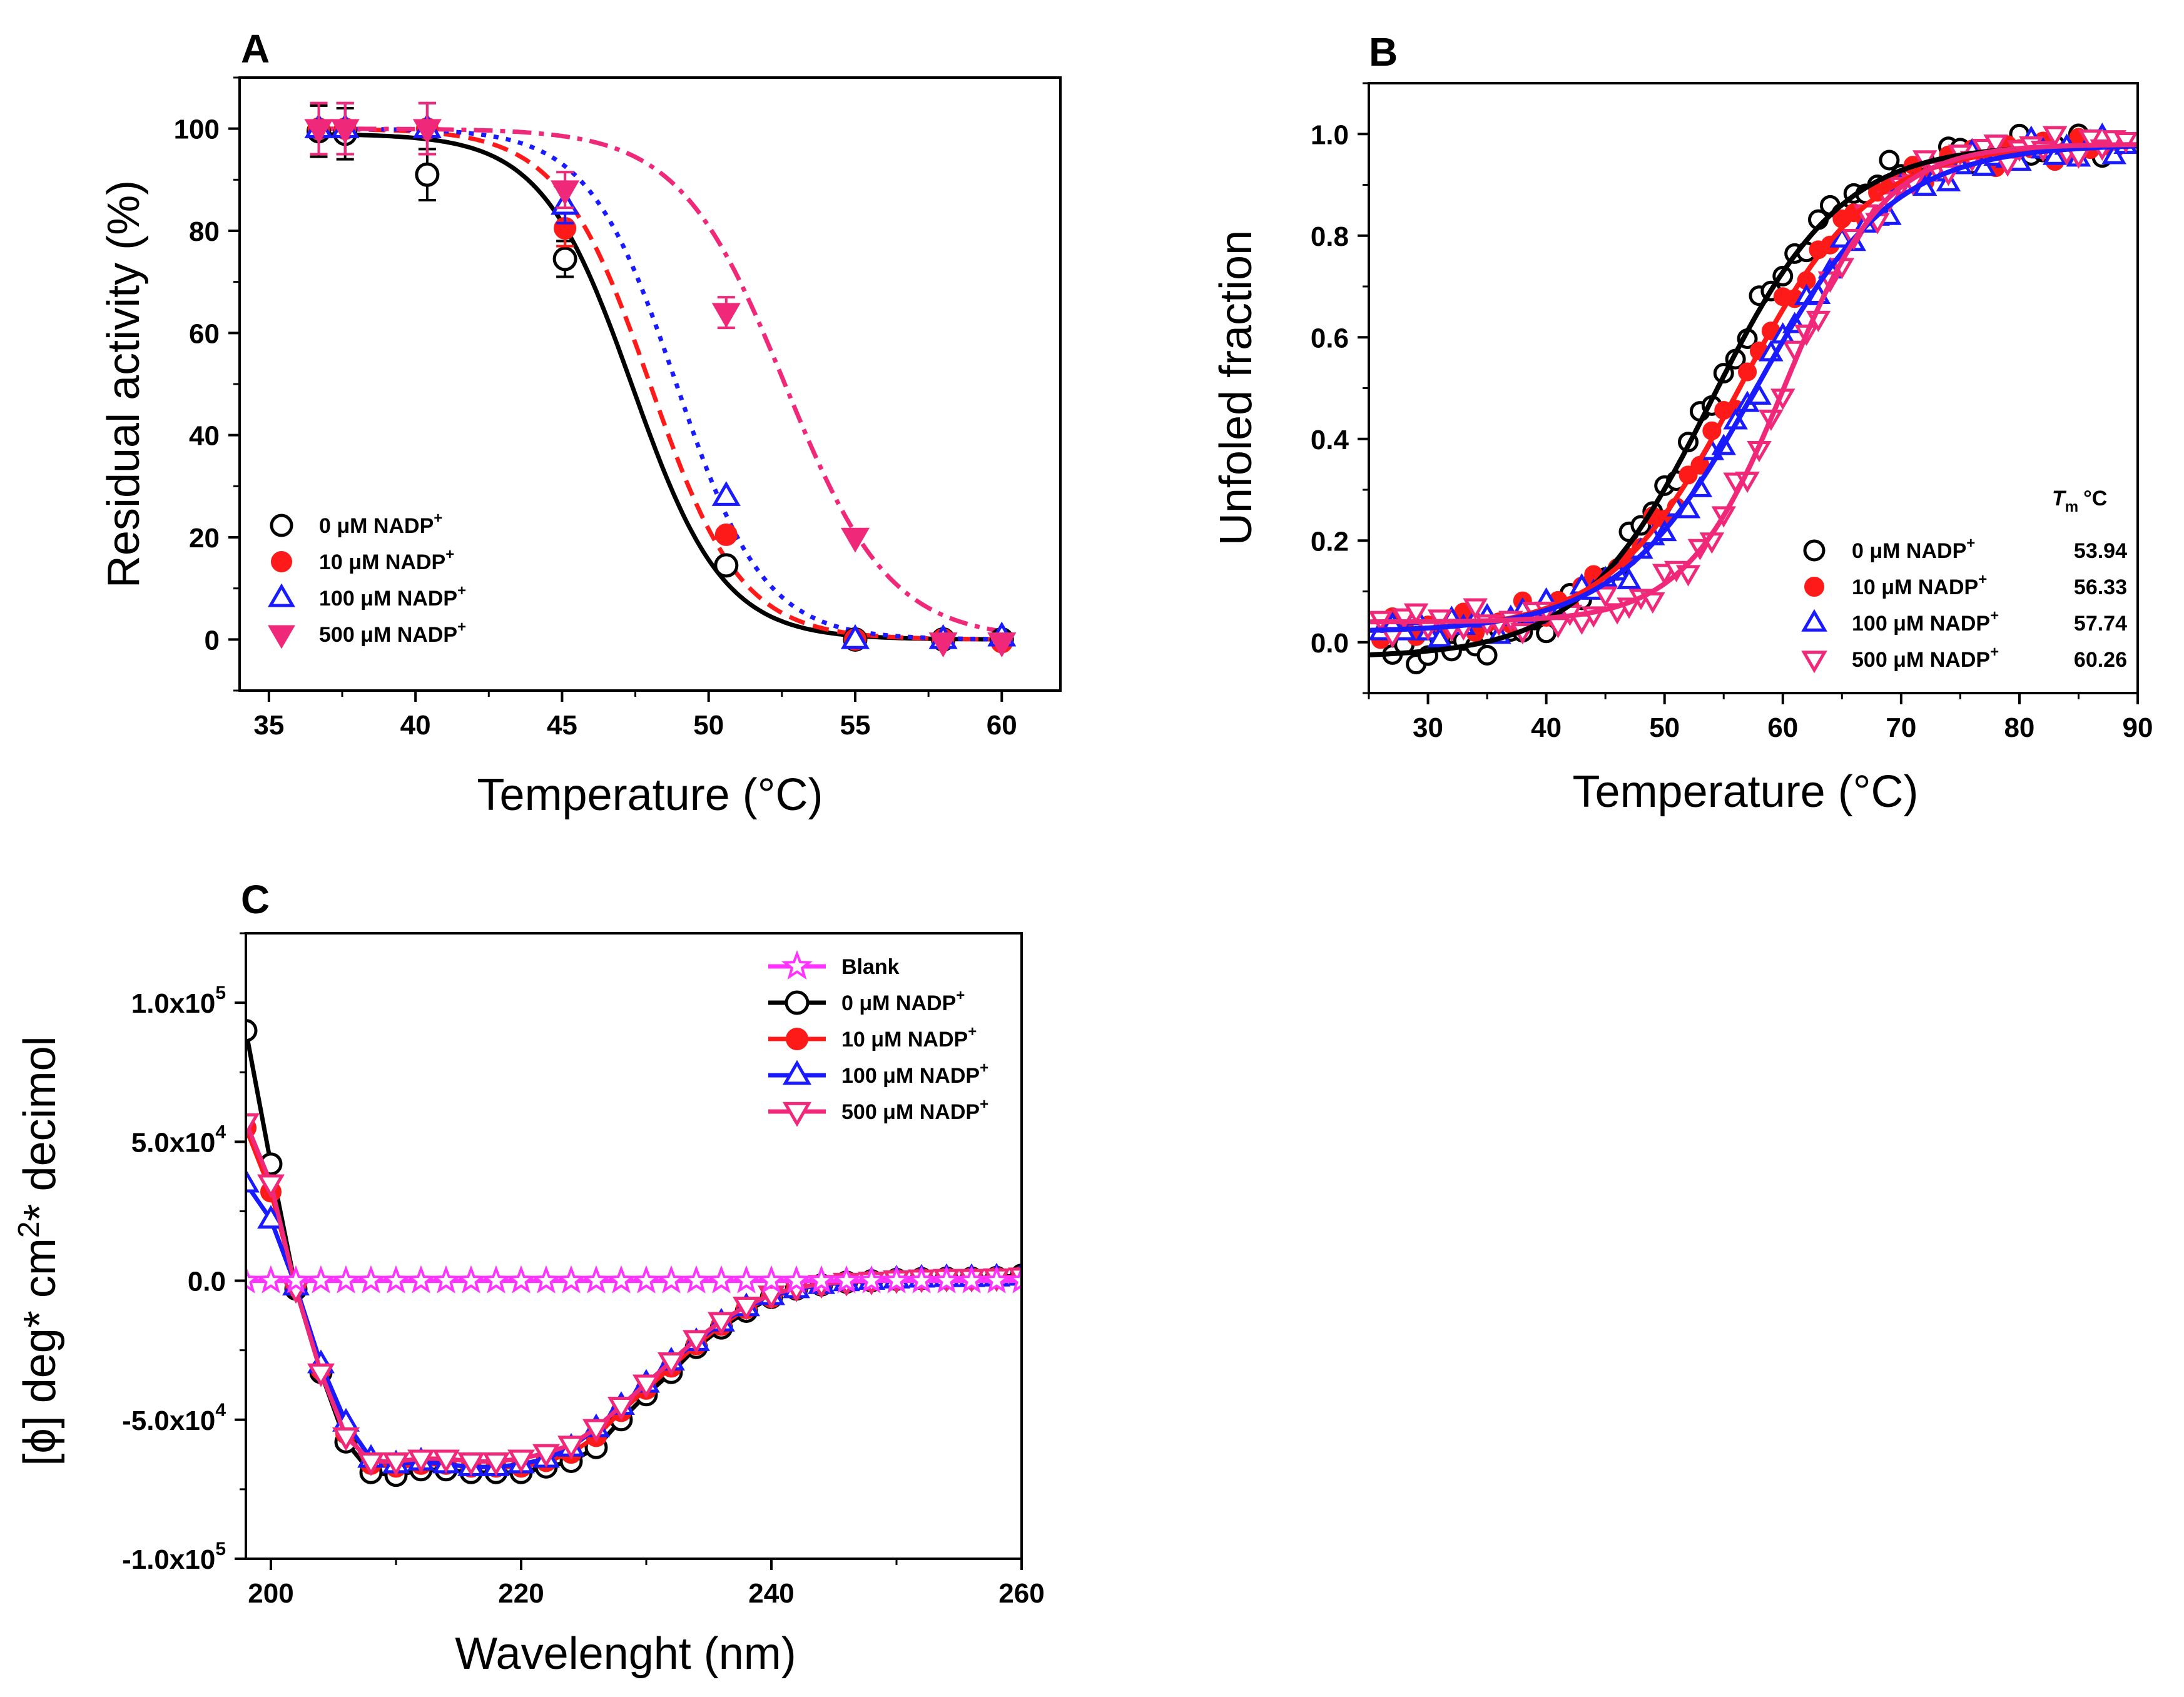 This screenshot has height=1697, width=2184. What do you see at coordinates (124, 384) in the screenshot?
I see `panel-a-y-axis-title: Residual activity (%)` at bounding box center [124, 384].